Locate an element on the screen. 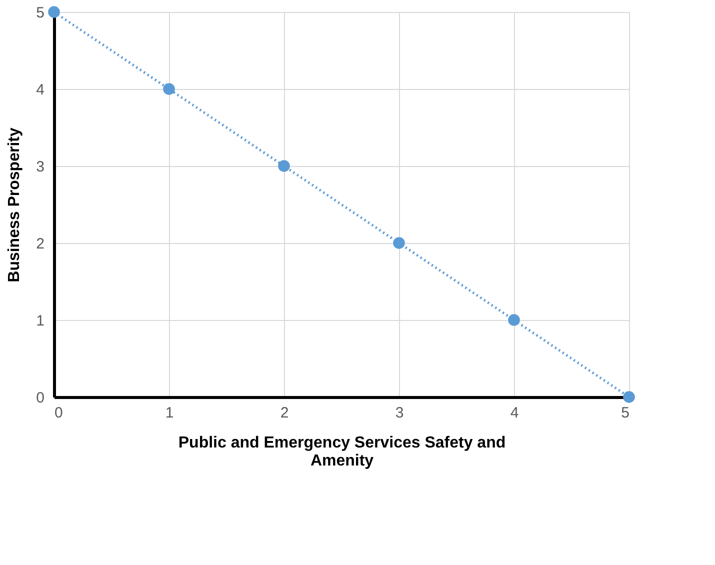  x-tick-label: 0 is located at coordinates (58, 413).